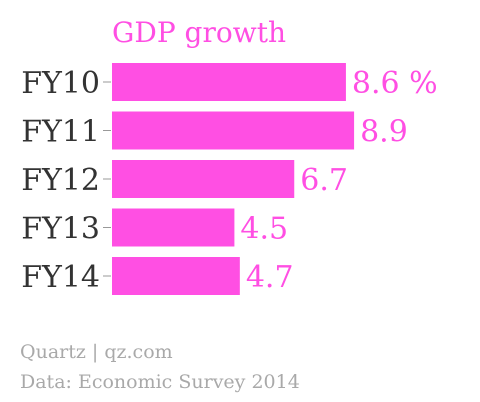 The height and width of the screenshot is (402, 480). Describe the element at coordinates (173, 227) in the screenshot. I see `bar-fy13` at that location.